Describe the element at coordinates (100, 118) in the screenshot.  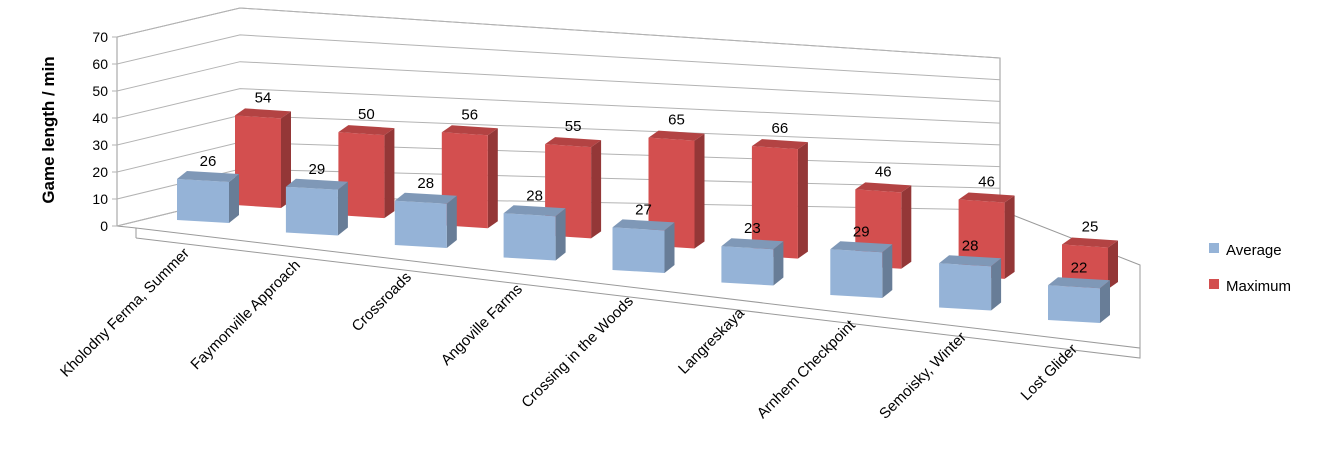
I see `y-tick-label: 40` at that location.